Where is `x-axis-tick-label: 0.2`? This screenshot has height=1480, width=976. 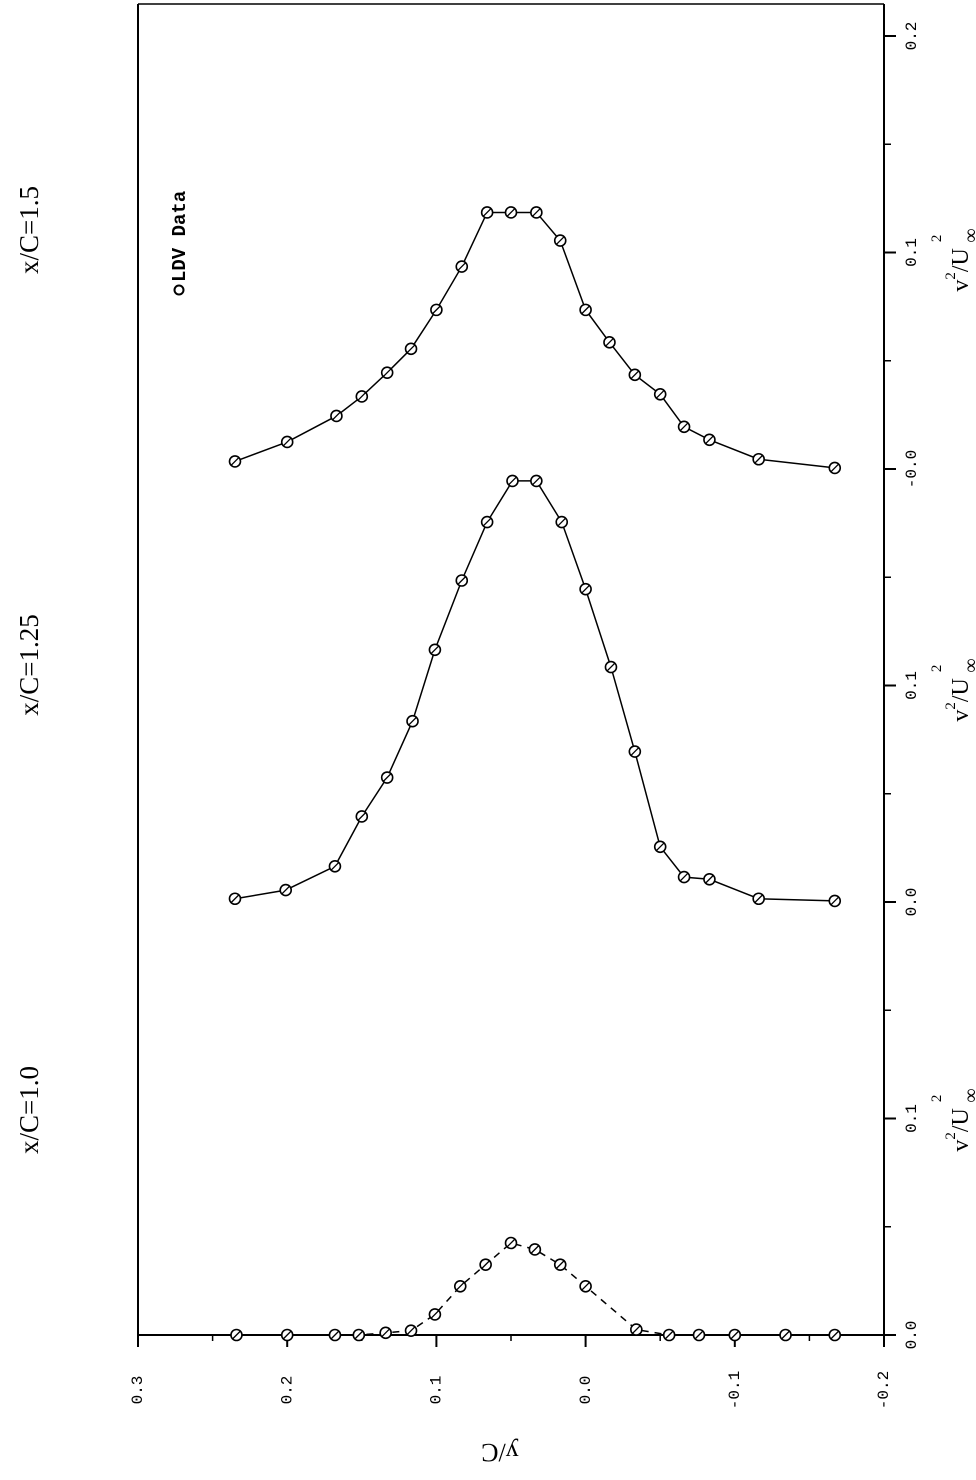 x-axis-tick-label: 0.2 is located at coordinates (912, 36).